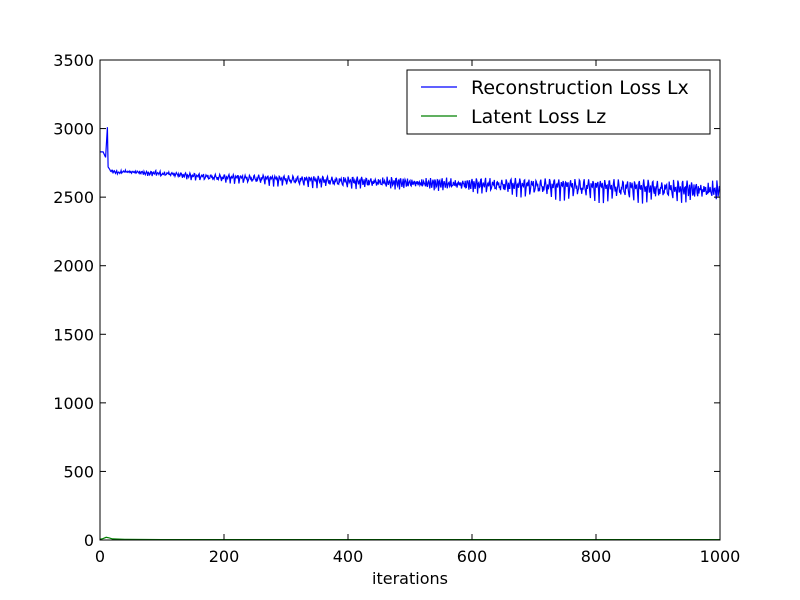  What do you see at coordinates (73, 60) in the screenshot?
I see `y-tick-label: 3500` at bounding box center [73, 60].